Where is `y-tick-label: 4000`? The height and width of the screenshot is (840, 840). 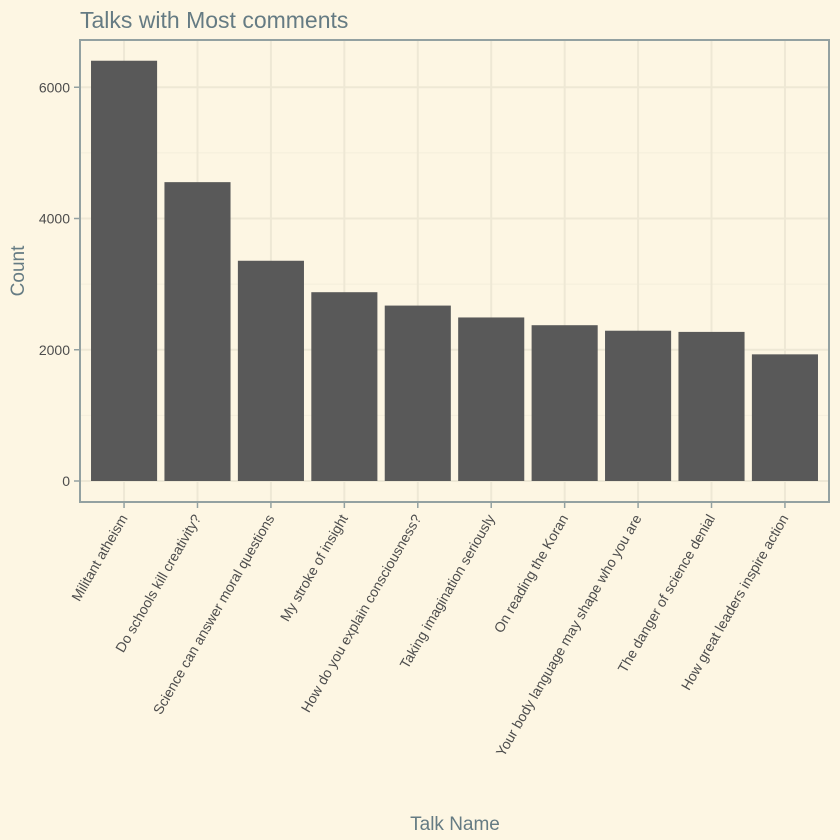 y-tick-label: 4000 is located at coordinates (54, 219).